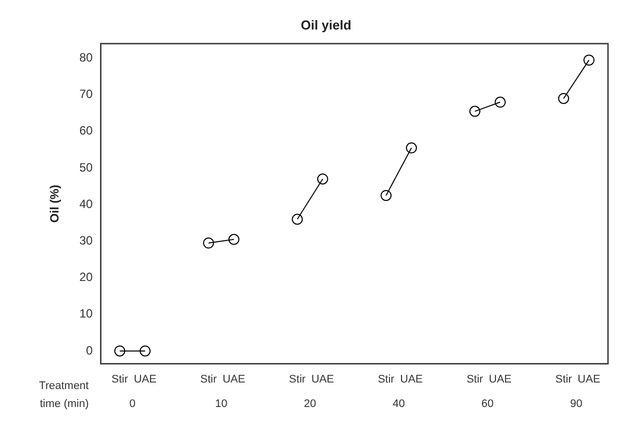  I want to click on text: 0, so click(132, 404).